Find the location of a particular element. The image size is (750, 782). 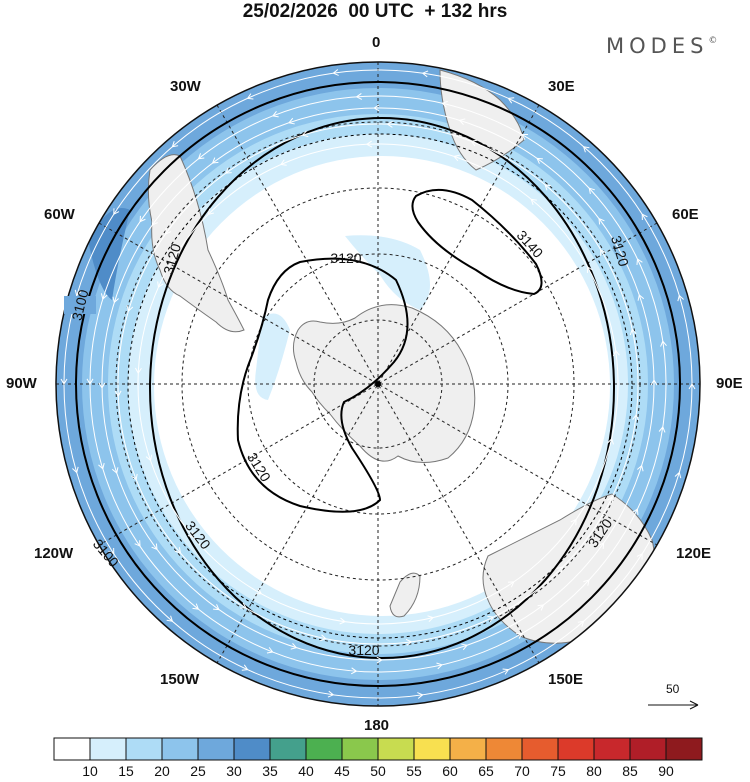

reference-vector-label: 50 is located at coordinates (673, 689).